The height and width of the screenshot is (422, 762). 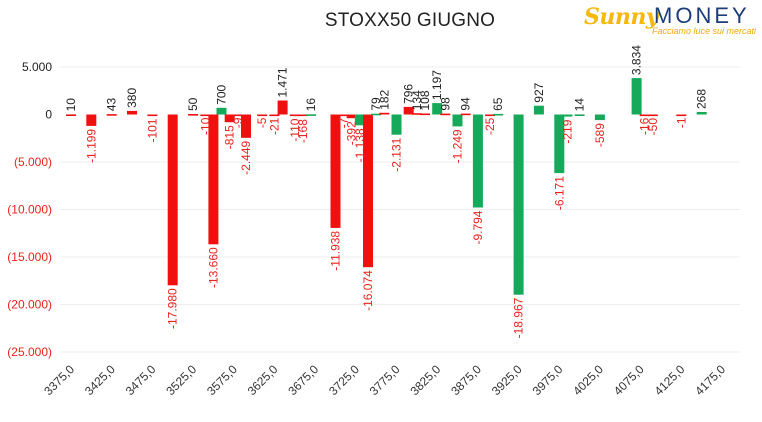 What do you see at coordinates (368, 290) in the screenshot?
I see `data-label: -16.074` at bounding box center [368, 290].